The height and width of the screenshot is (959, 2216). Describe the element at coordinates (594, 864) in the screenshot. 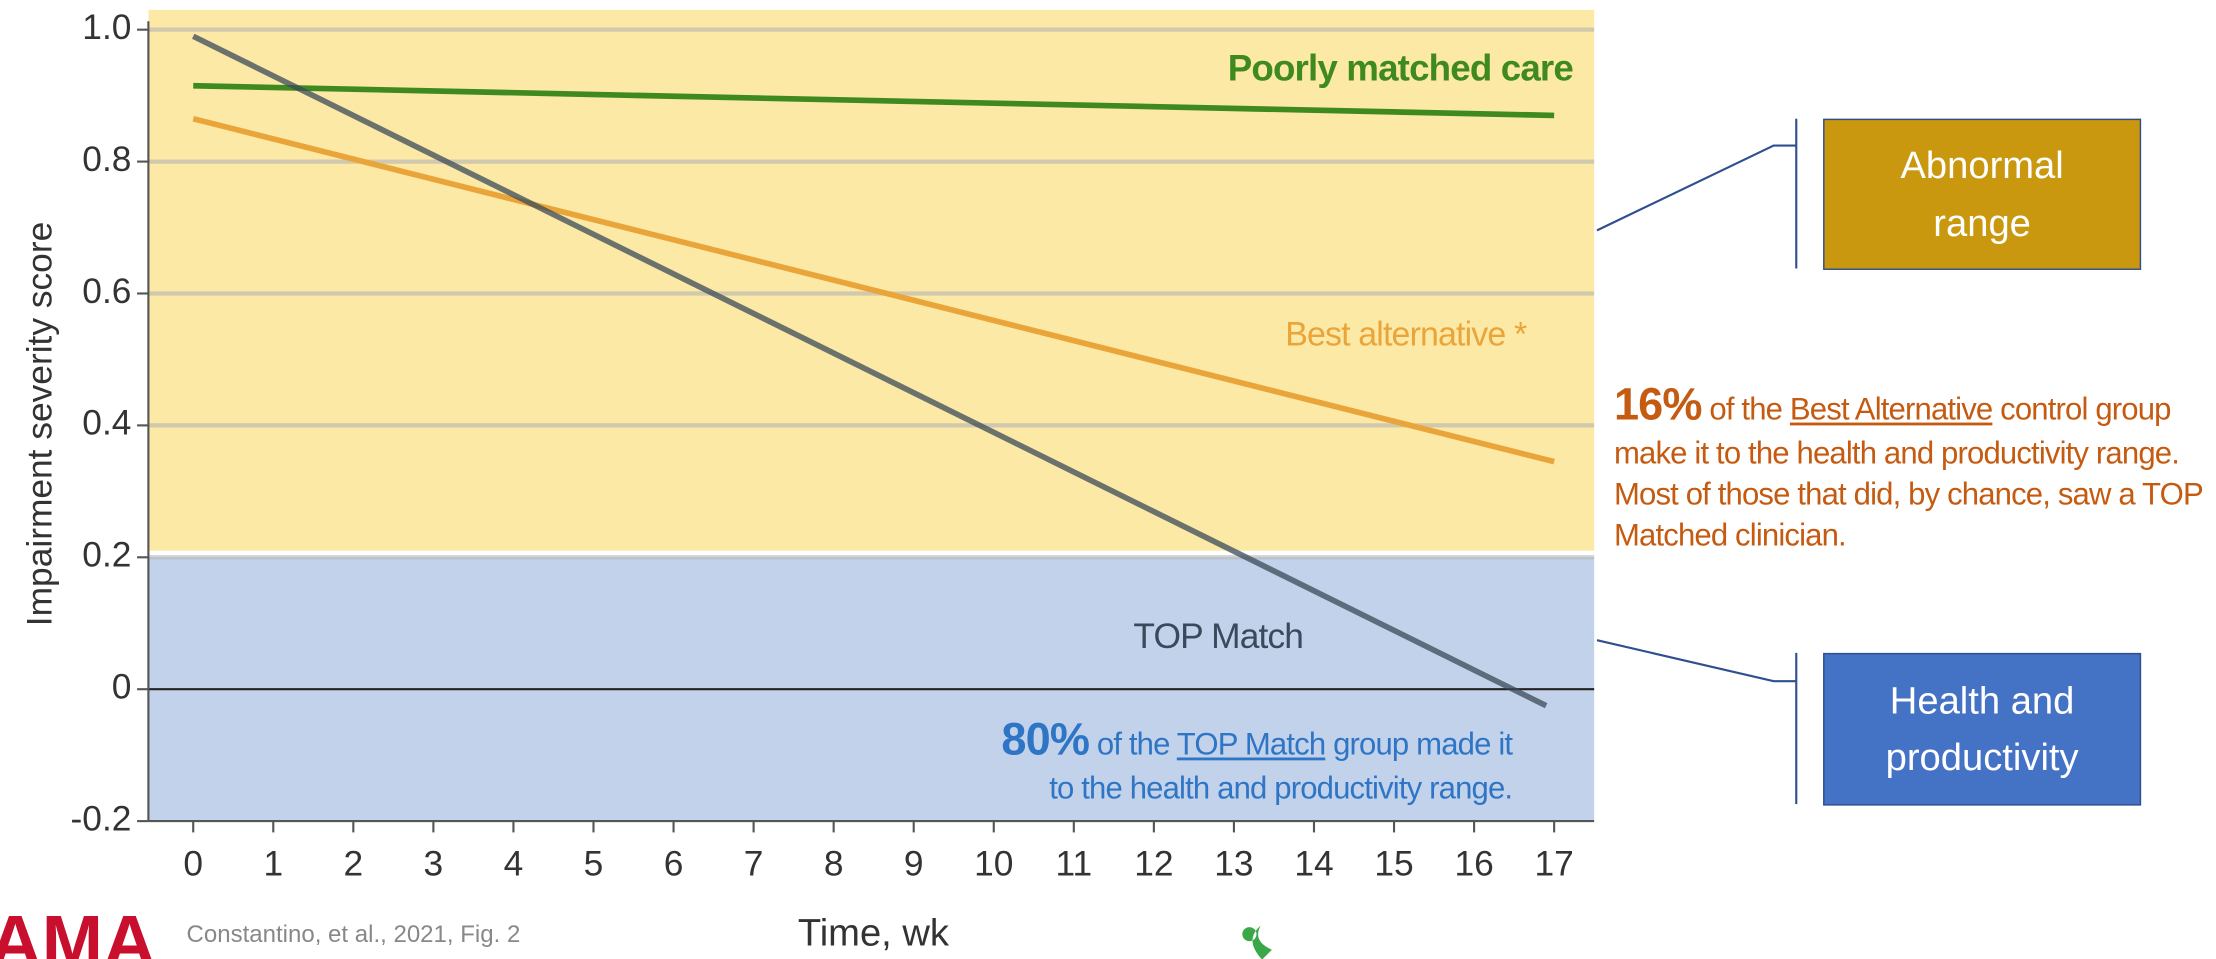

I see `x-tick-label: 5` at that location.